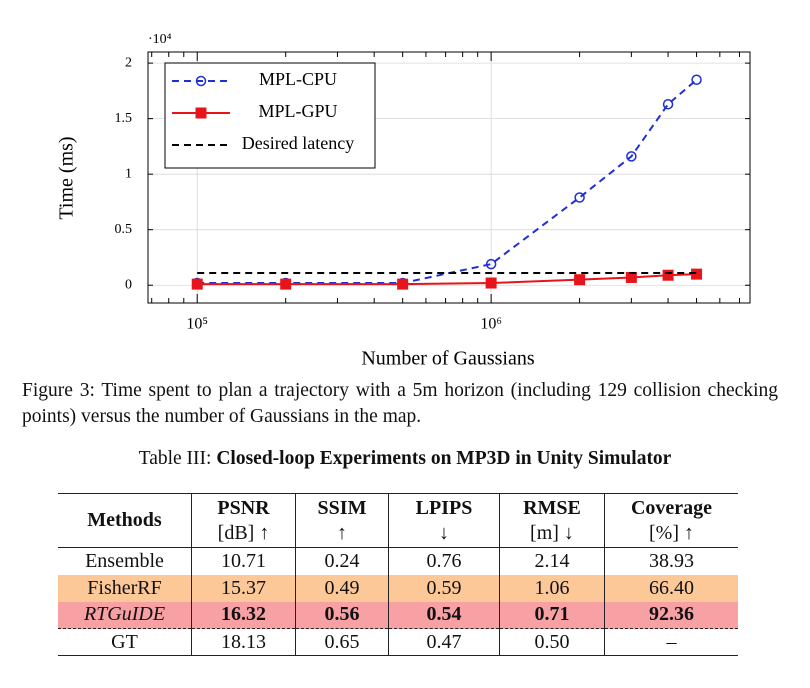 Image resolution: width=810 pixels, height=688 pixels. Describe the element at coordinates (444, 588) in the screenshot. I see `table-cell: 0.59` at that location.